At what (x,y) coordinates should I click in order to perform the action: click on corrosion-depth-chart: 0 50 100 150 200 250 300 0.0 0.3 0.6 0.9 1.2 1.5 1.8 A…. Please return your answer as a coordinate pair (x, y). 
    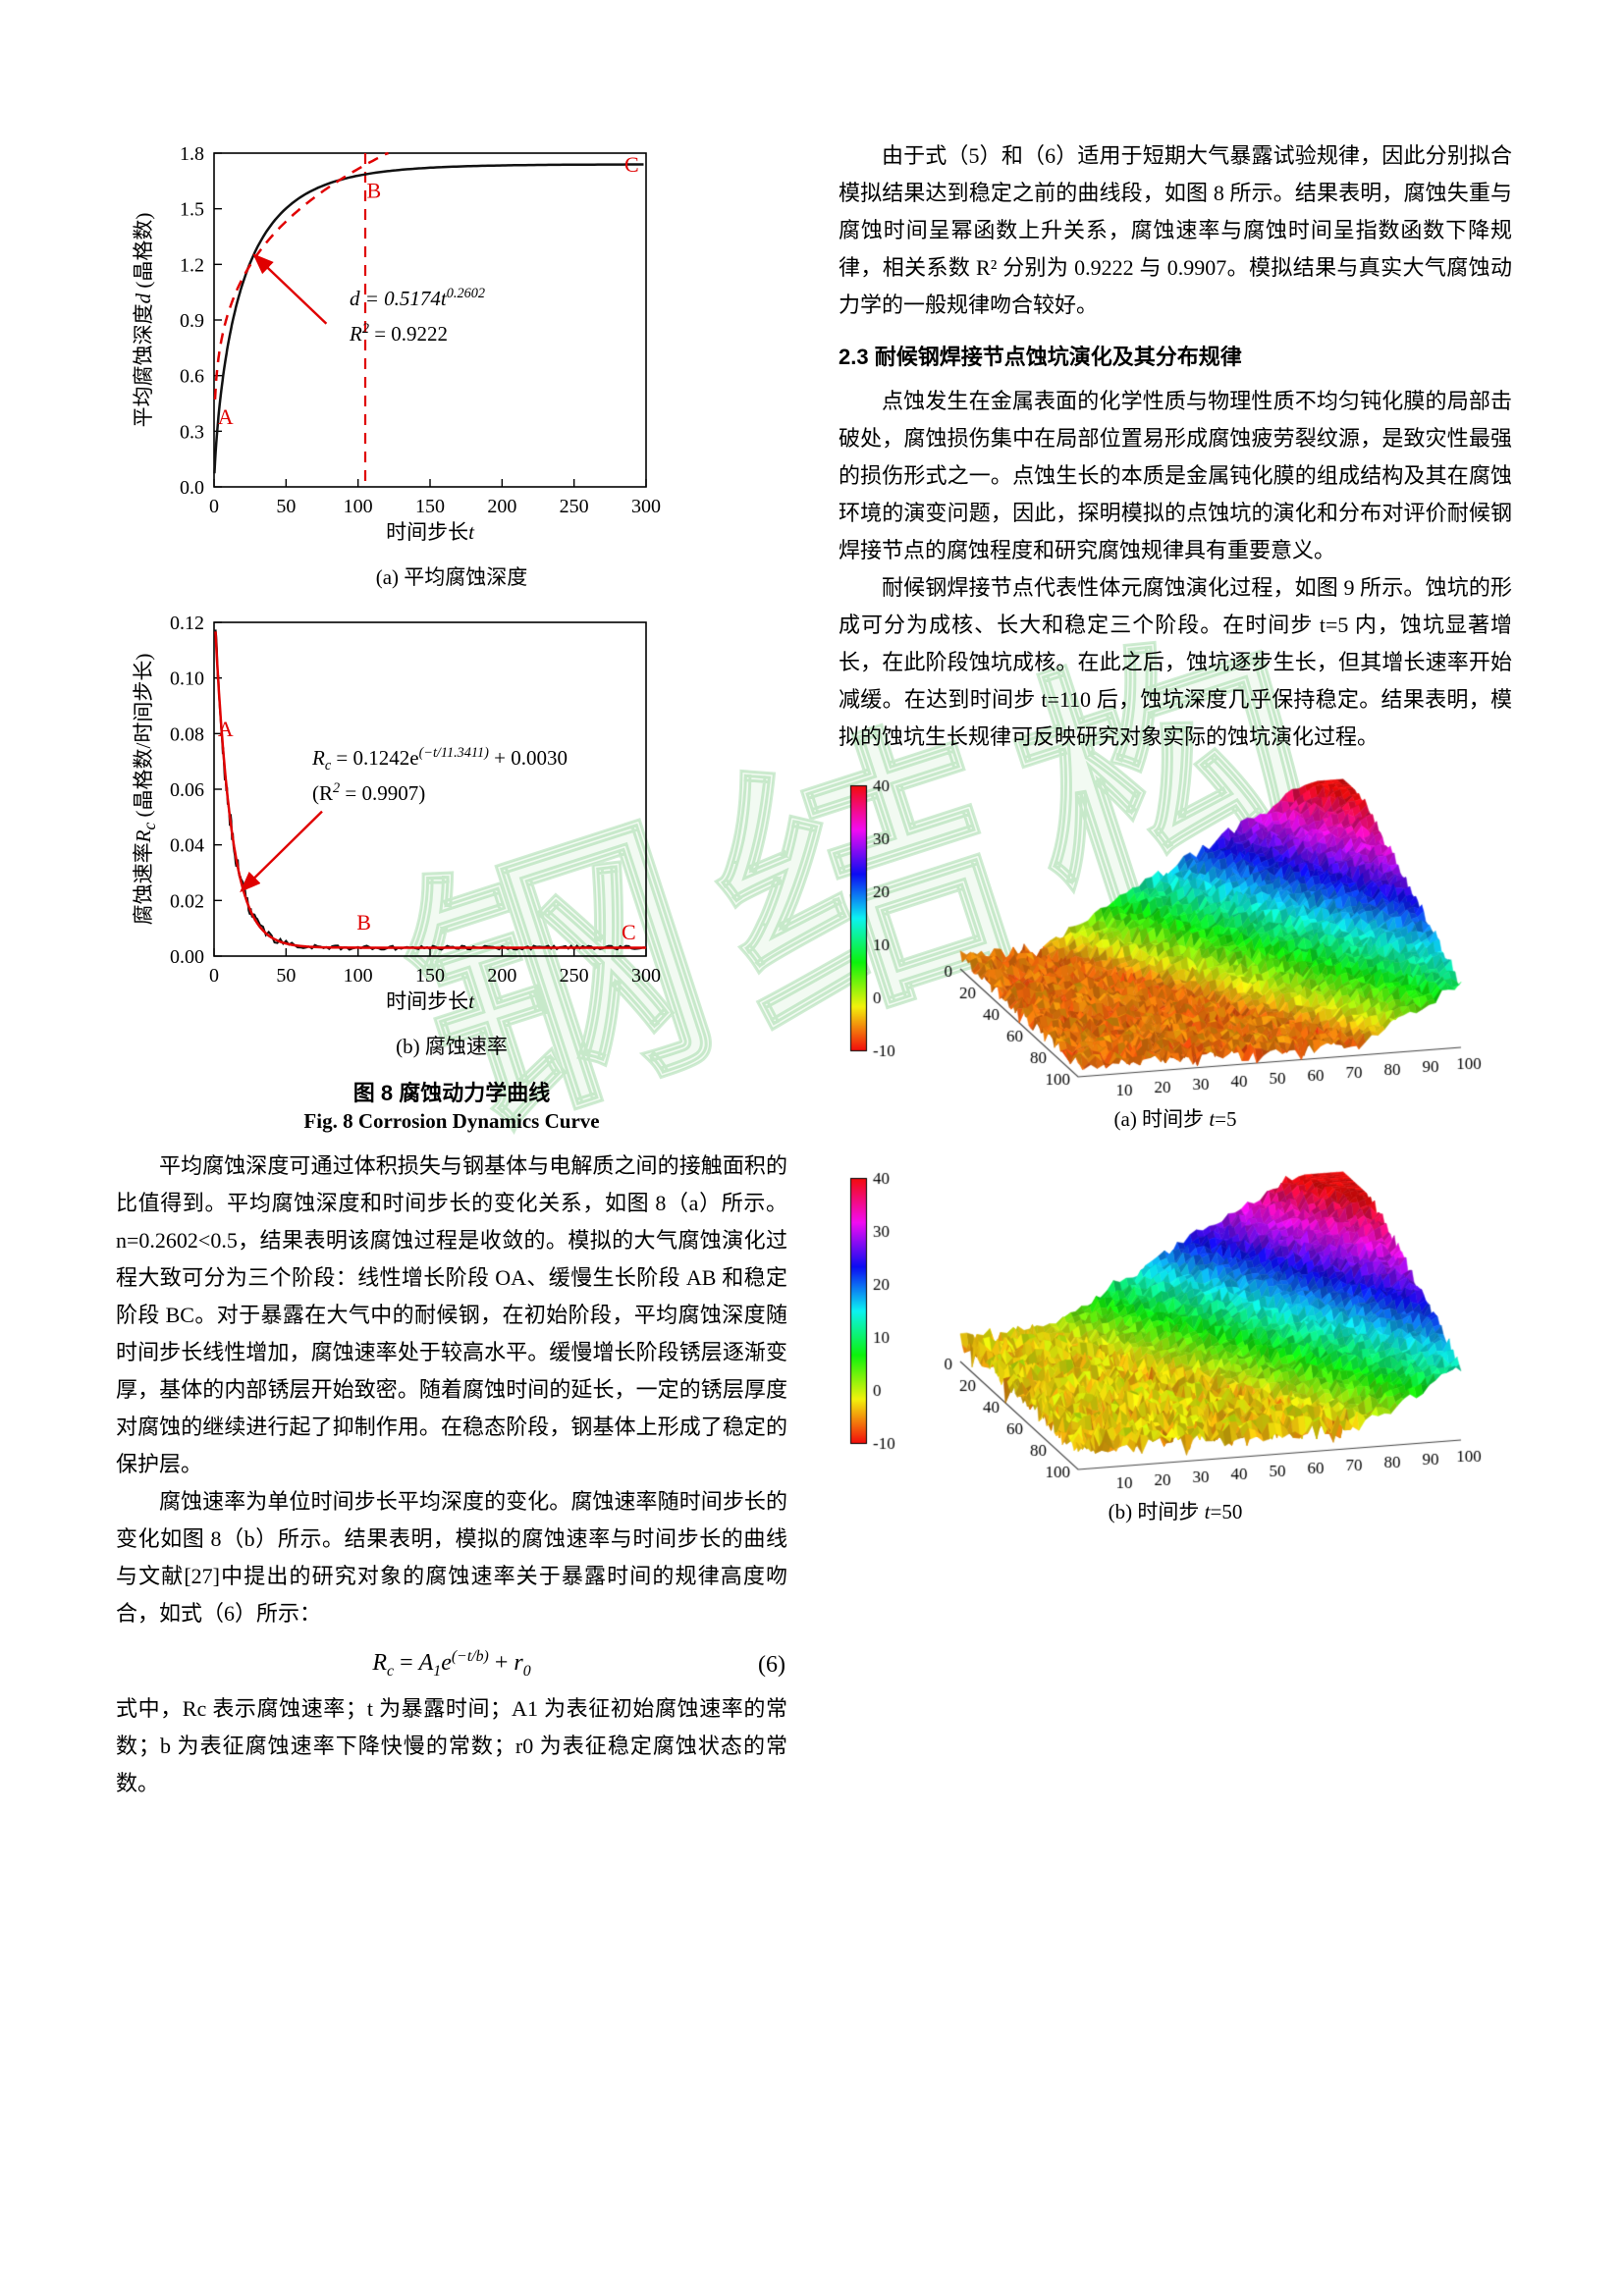
    Looking at the image, I should click on (430, 348).